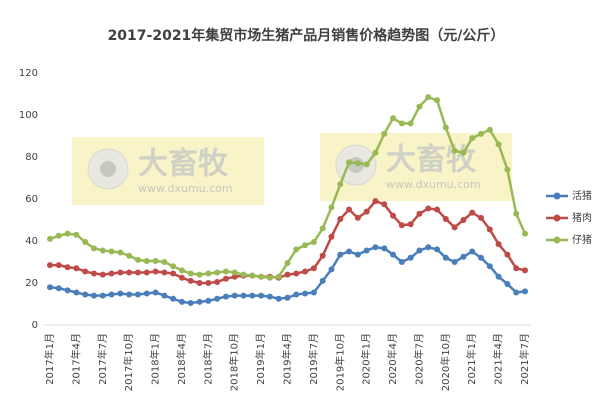 This screenshot has height=407, width=613. I want to click on y-tick-label: 20, so click(31, 283).